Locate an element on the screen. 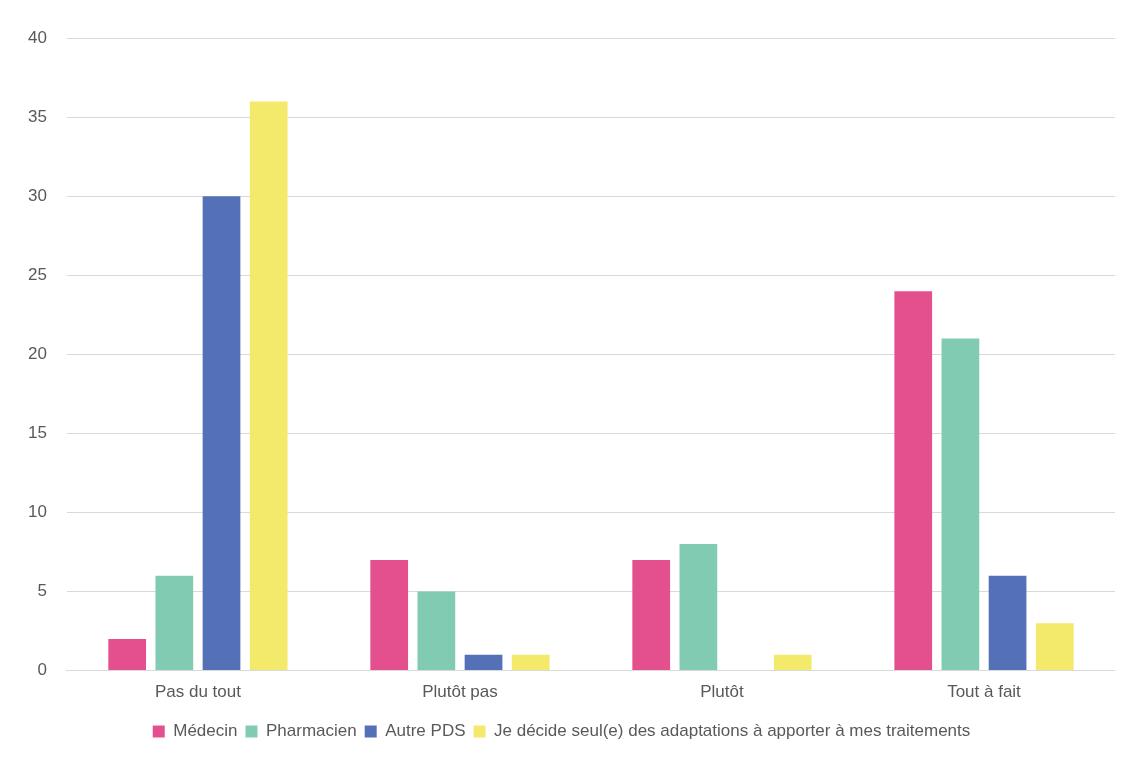 The height and width of the screenshot is (758, 1123). x-tick-label: Pas du tout is located at coordinates (198, 692).